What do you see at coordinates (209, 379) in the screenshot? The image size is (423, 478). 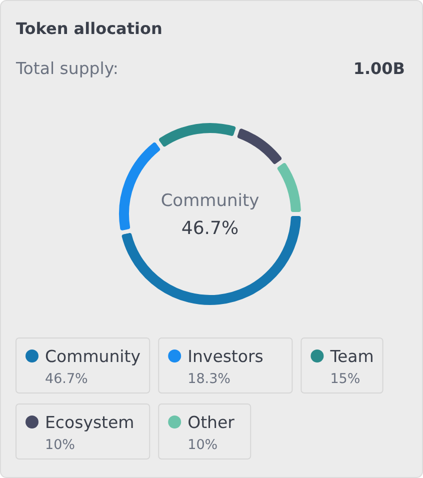 I see `data-label: 18.3%` at bounding box center [209, 379].